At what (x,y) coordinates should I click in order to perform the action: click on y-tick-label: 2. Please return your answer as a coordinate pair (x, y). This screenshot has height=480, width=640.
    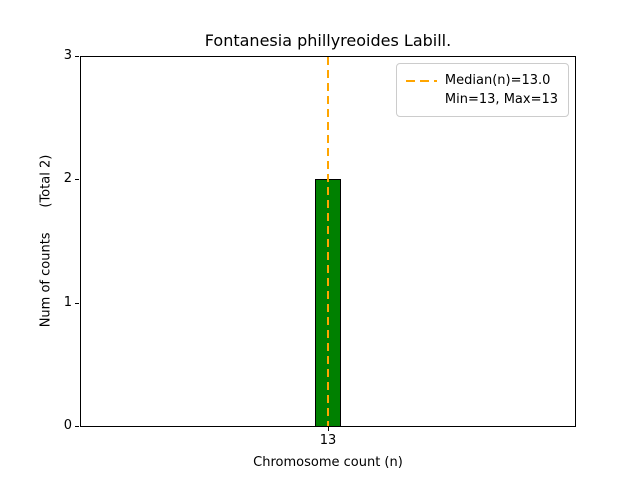
    Looking at the image, I should click on (67, 178).